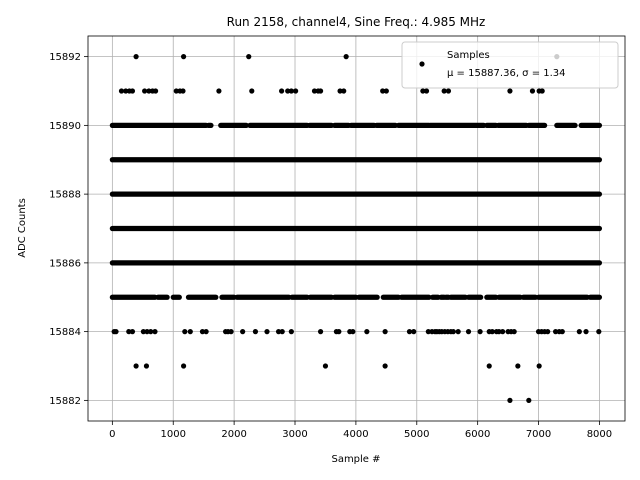 The height and width of the screenshot is (480, 640). I want to click on x-tick-label: 2000, so click(233, 434).